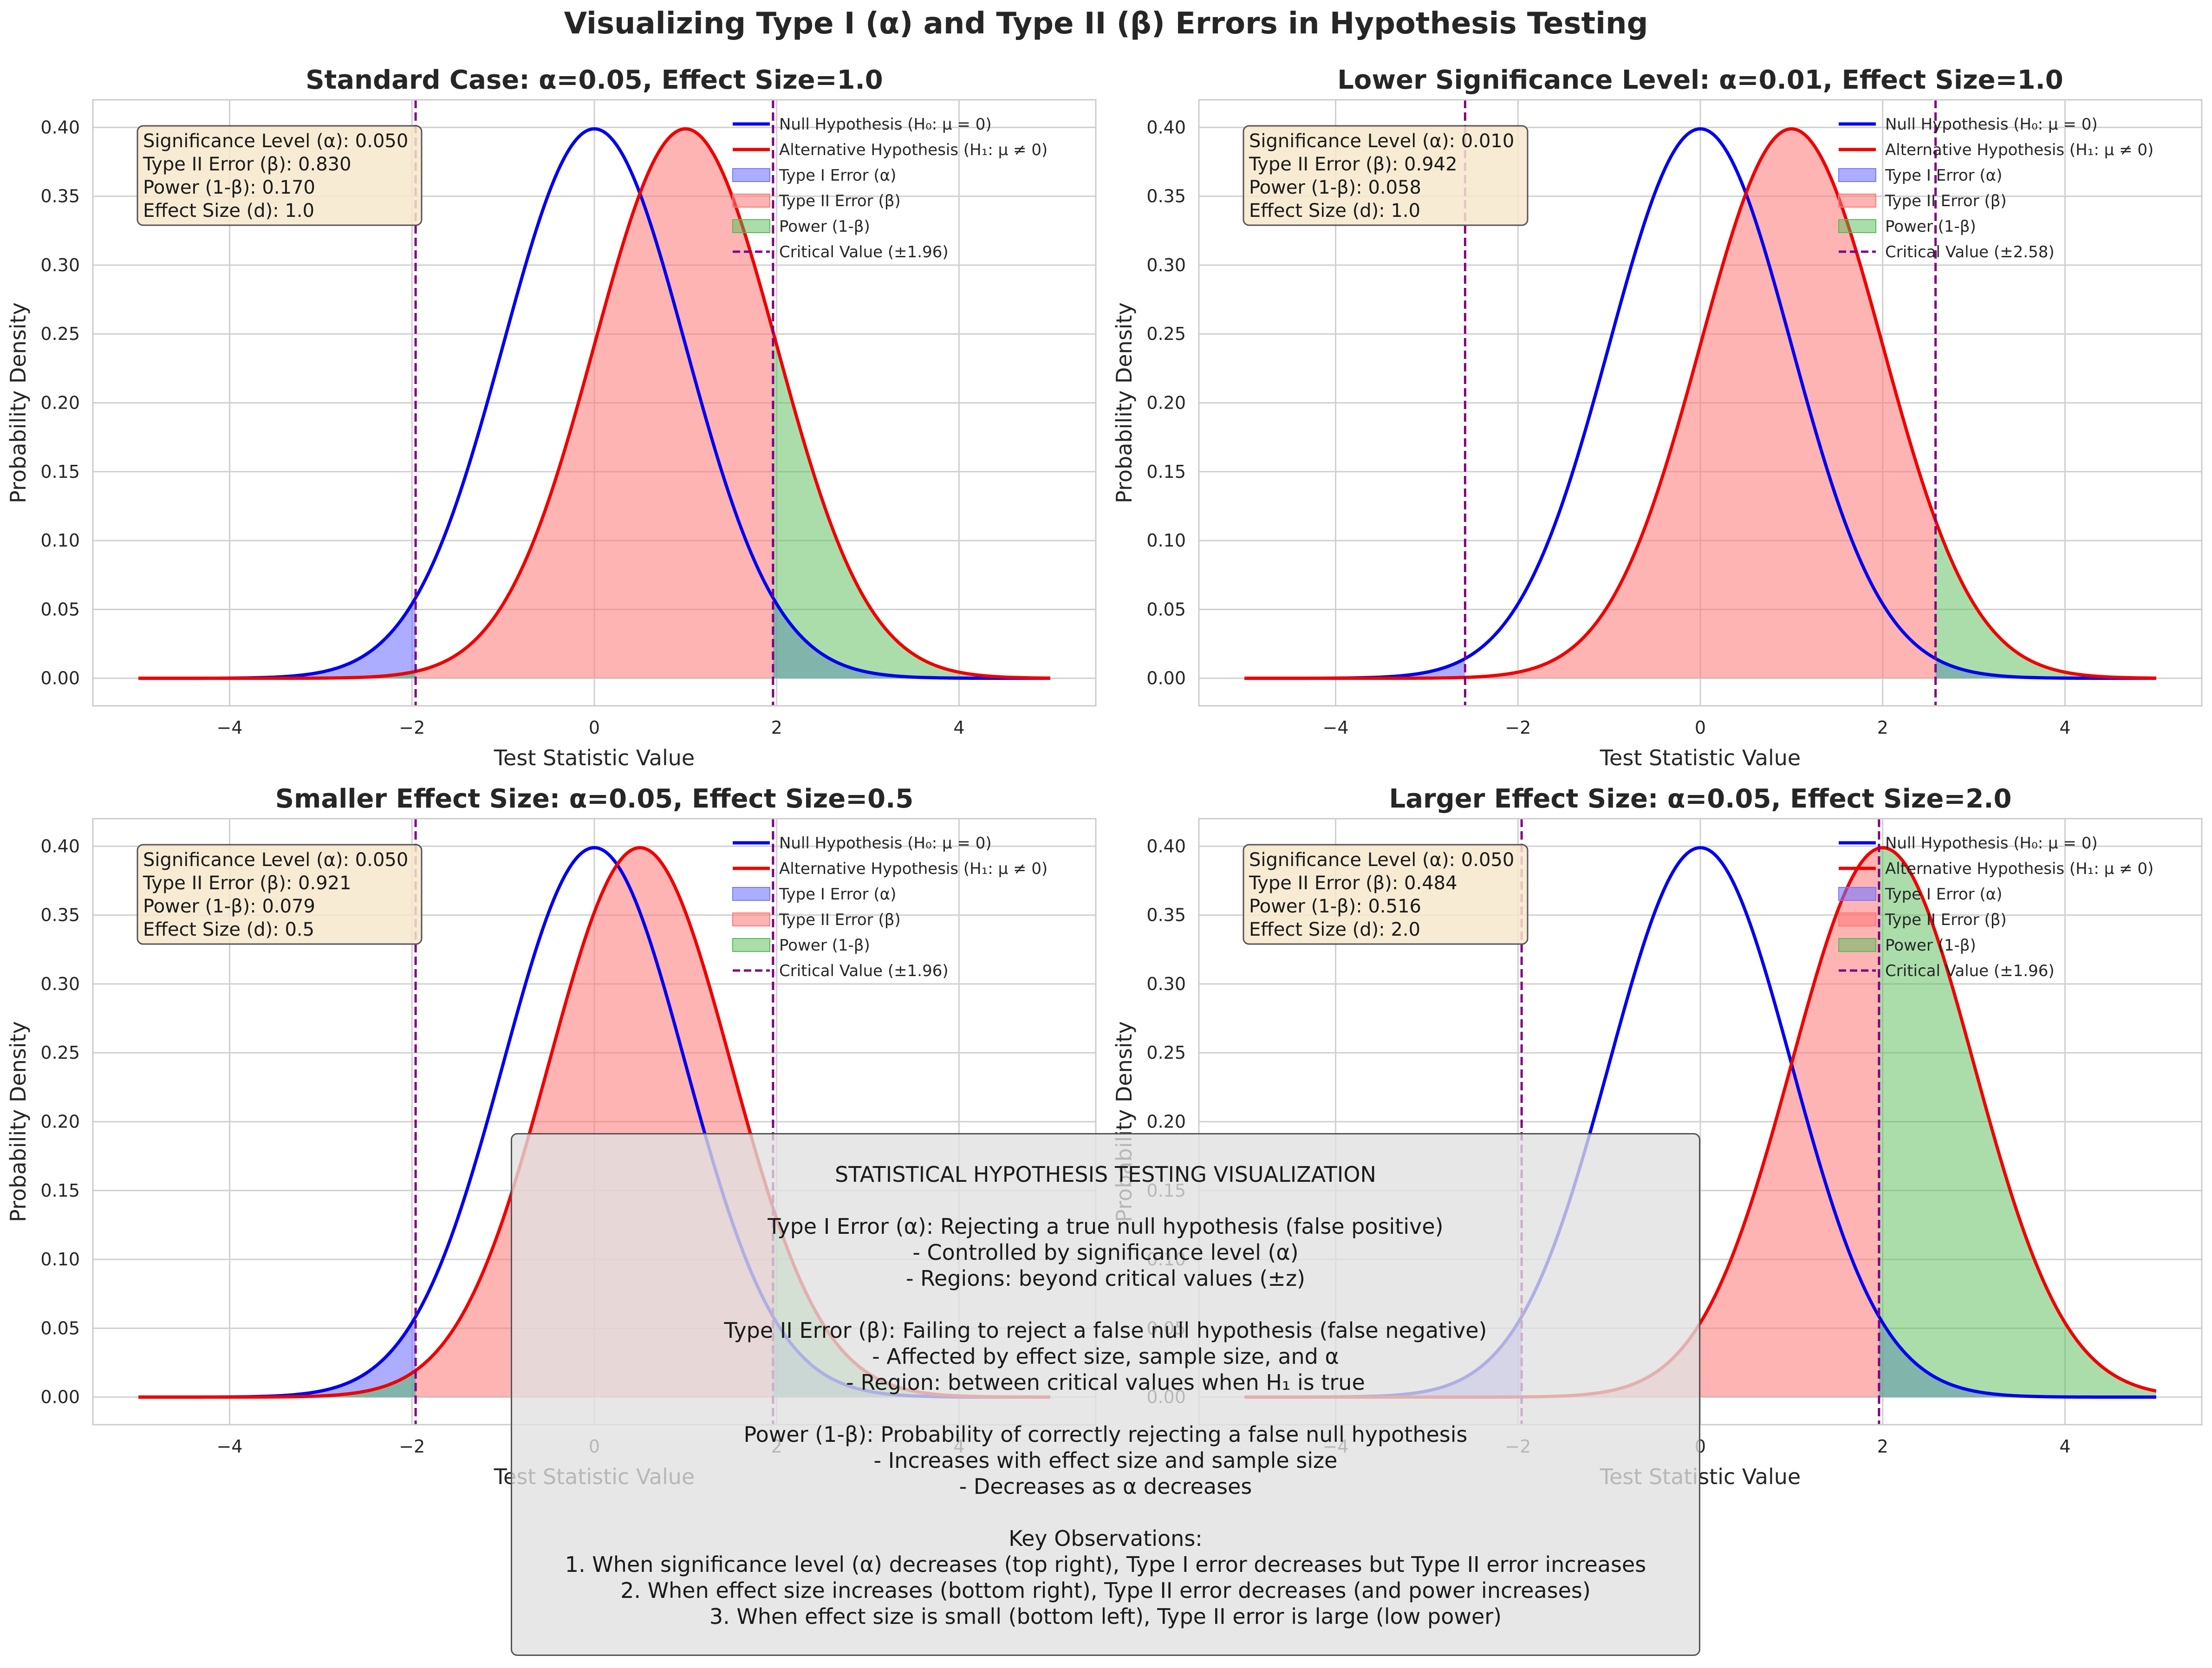  What do you see at coordinates (595, 80) in the screenshot?
I see `chart-title: Standard Case: α=0.05, Effect Size=1.0` at bounding box center [595, 80].